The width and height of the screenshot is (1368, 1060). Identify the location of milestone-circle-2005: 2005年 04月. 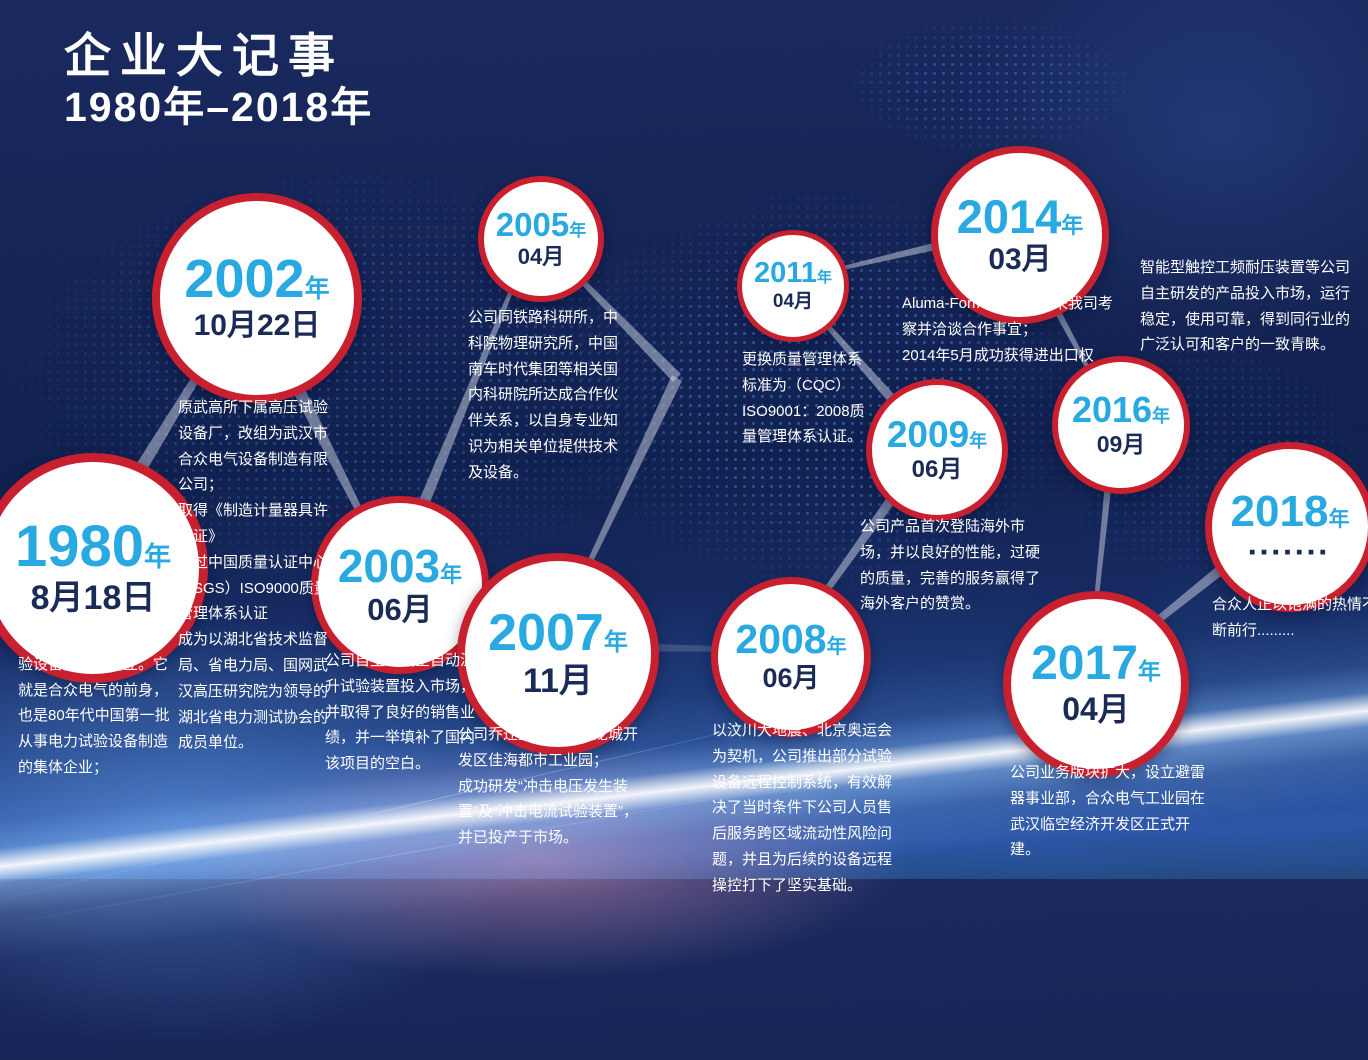
(541, 239).